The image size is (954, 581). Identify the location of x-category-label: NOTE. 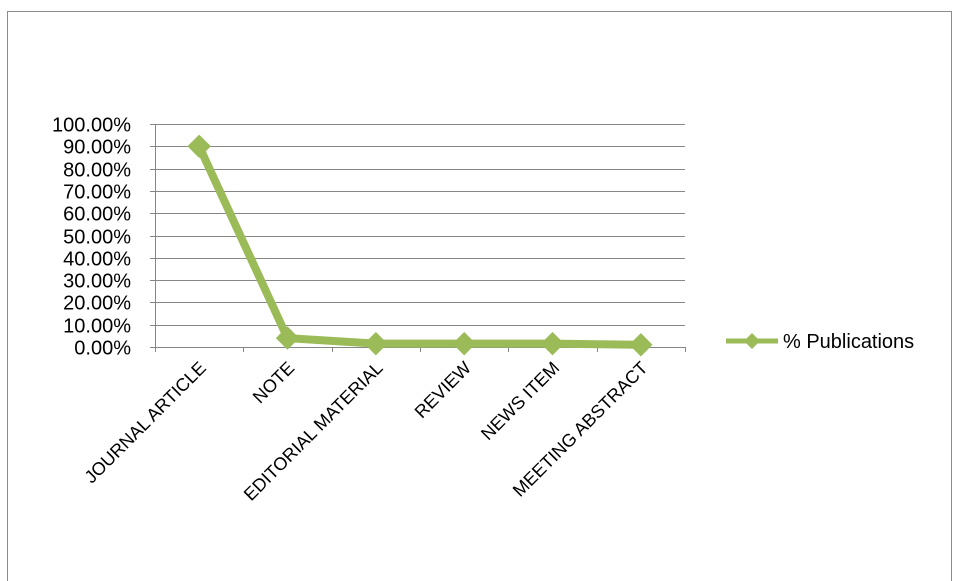
(274, 383).